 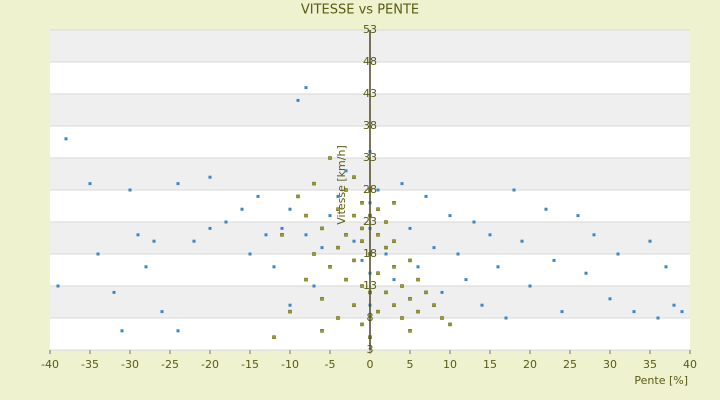 I want to click on y-tick-label: 53, so click(x=370, y=29).